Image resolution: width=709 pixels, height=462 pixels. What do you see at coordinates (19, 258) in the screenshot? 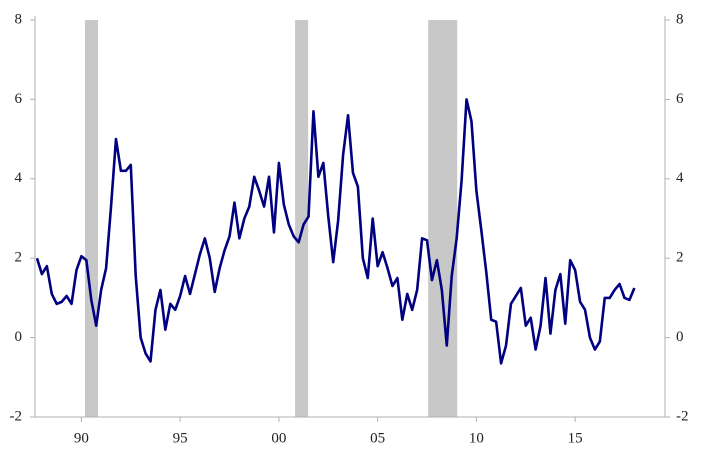
I see `y-tick-label: 2` at bounding box center [19, 258].